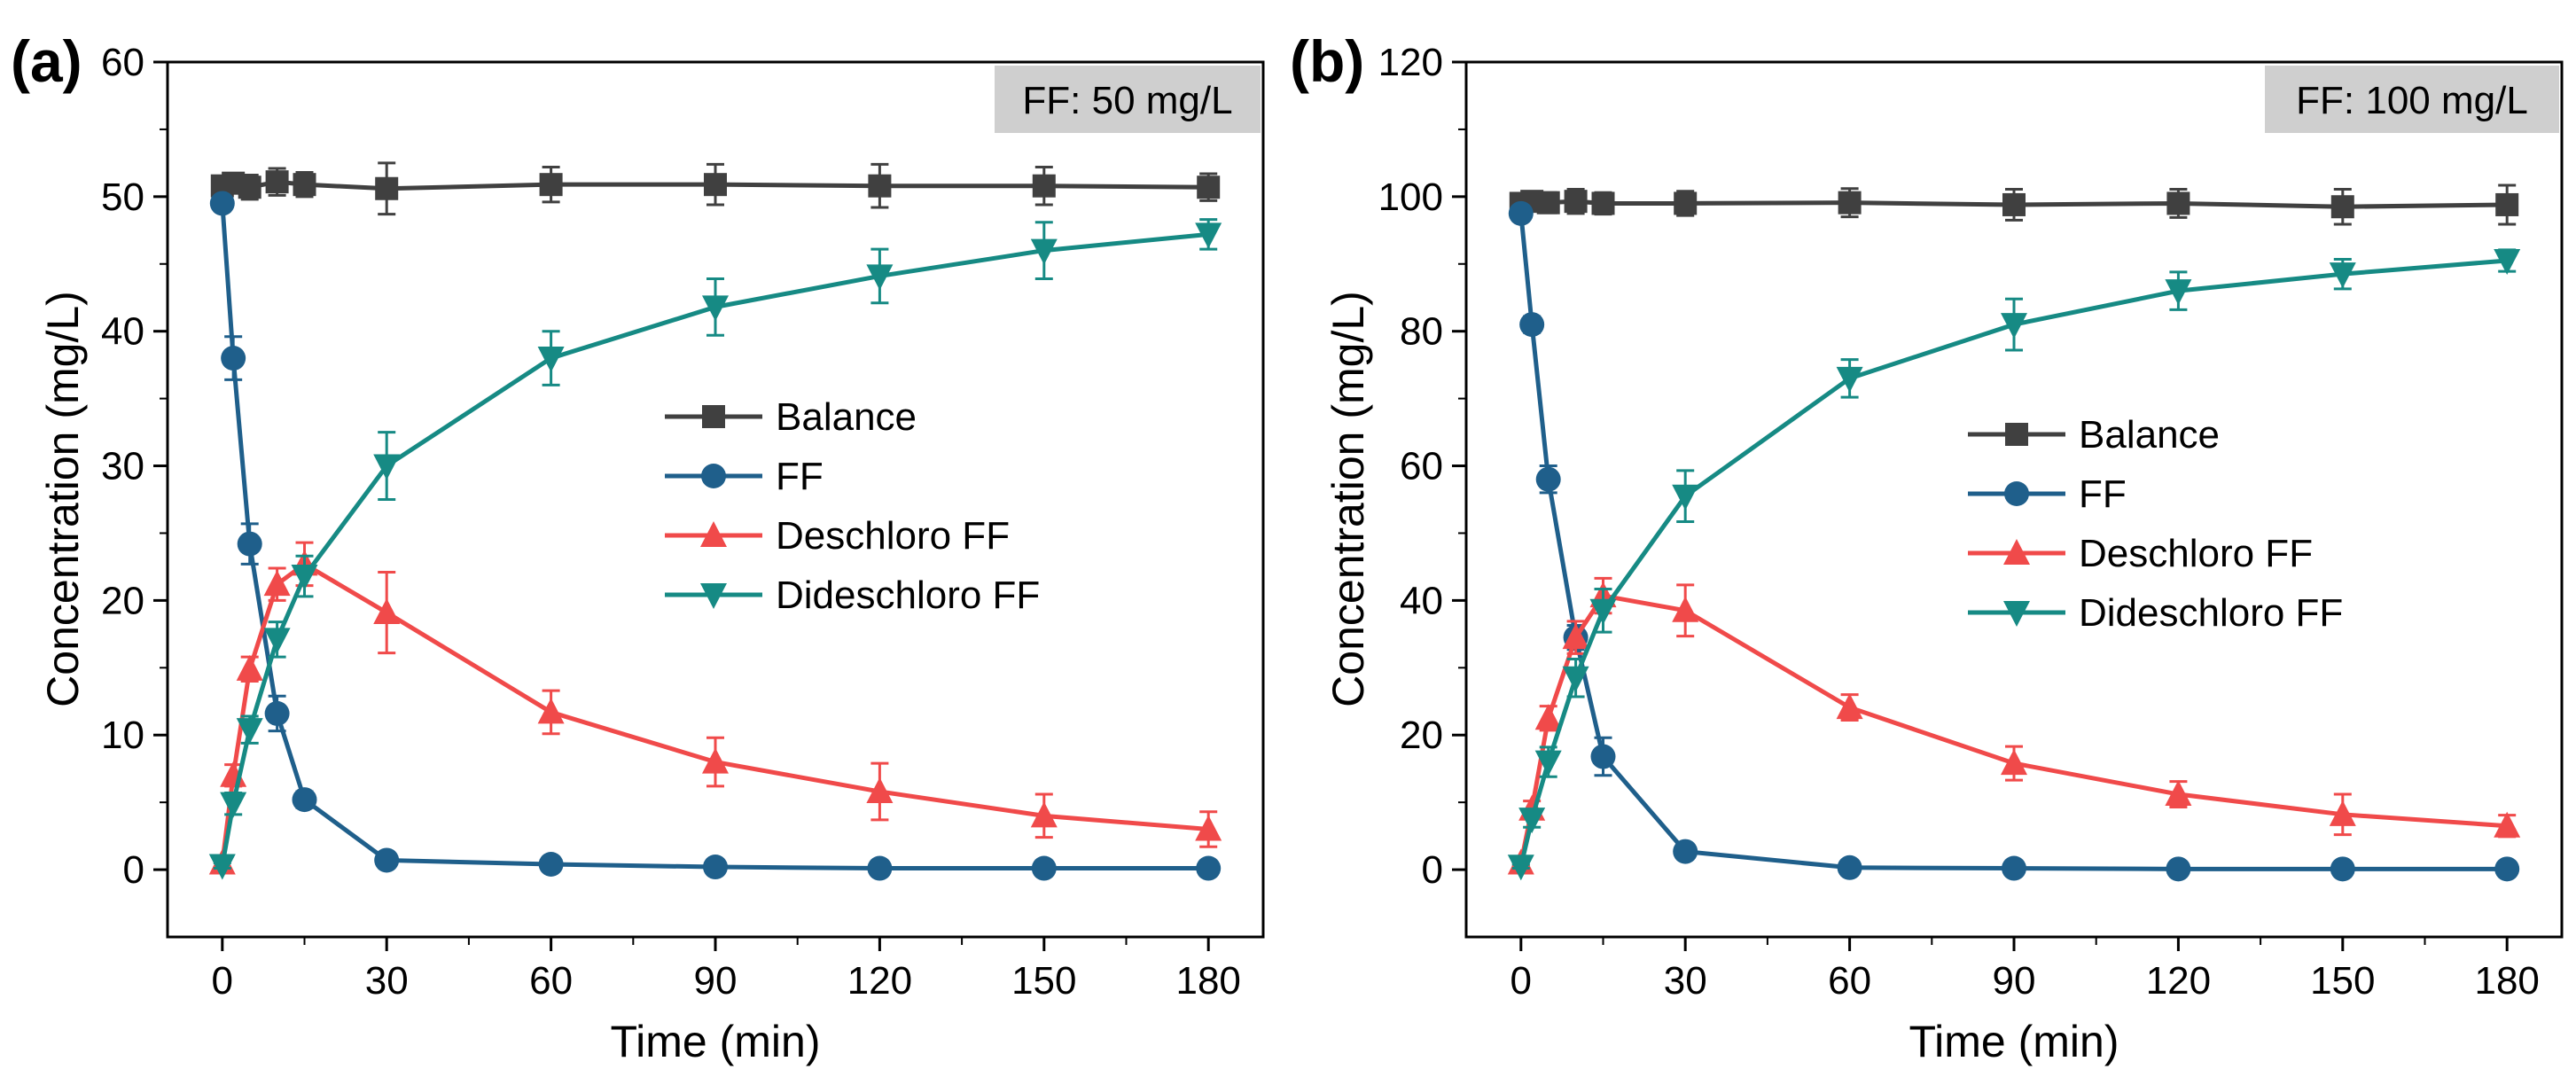  I want to click on x-tick-label-b-4: 120, so click(2178, 981).